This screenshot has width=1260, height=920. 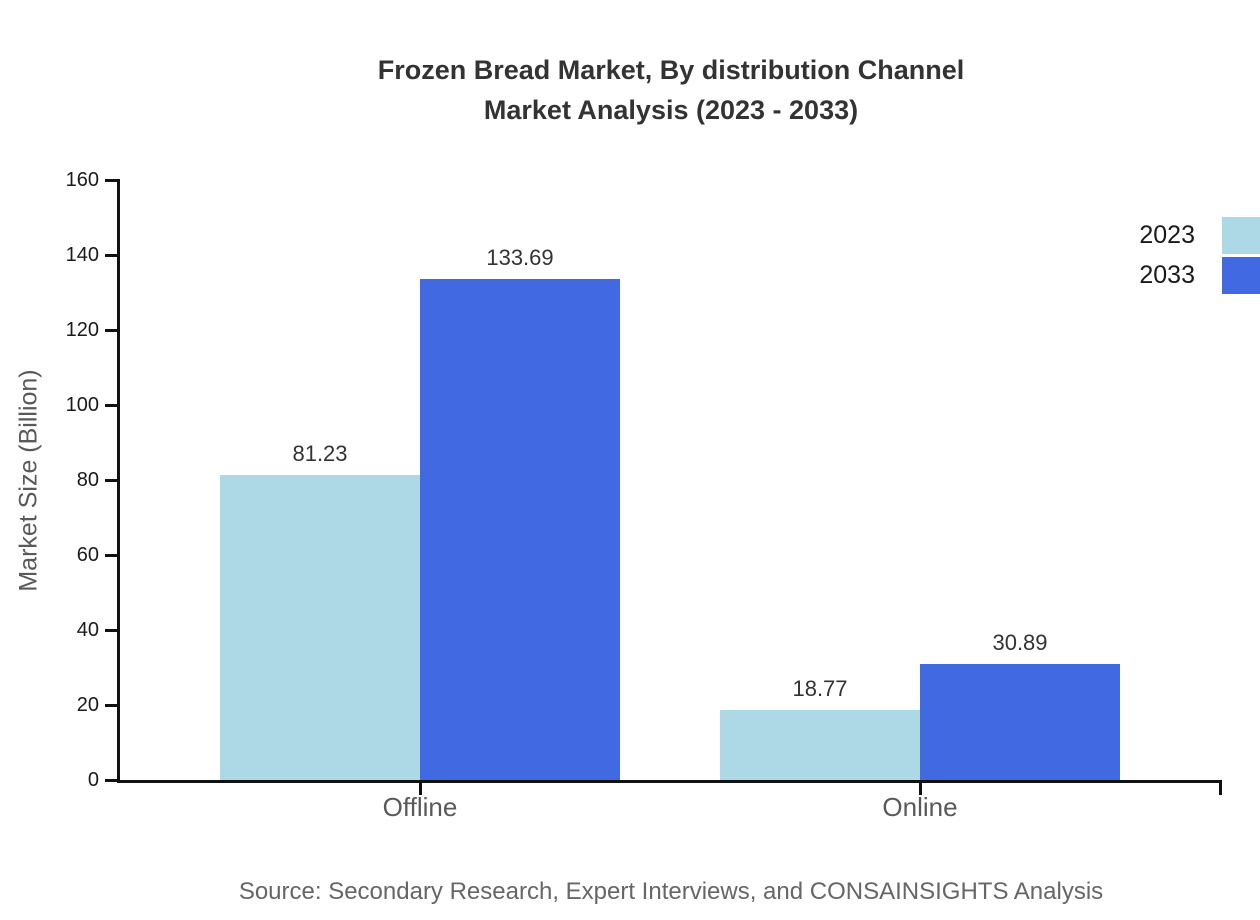 What do you see at coordinates (87, 630) in the screenshot?
I see `y-tick-label-40: 40` at bounding box center [87, 630].